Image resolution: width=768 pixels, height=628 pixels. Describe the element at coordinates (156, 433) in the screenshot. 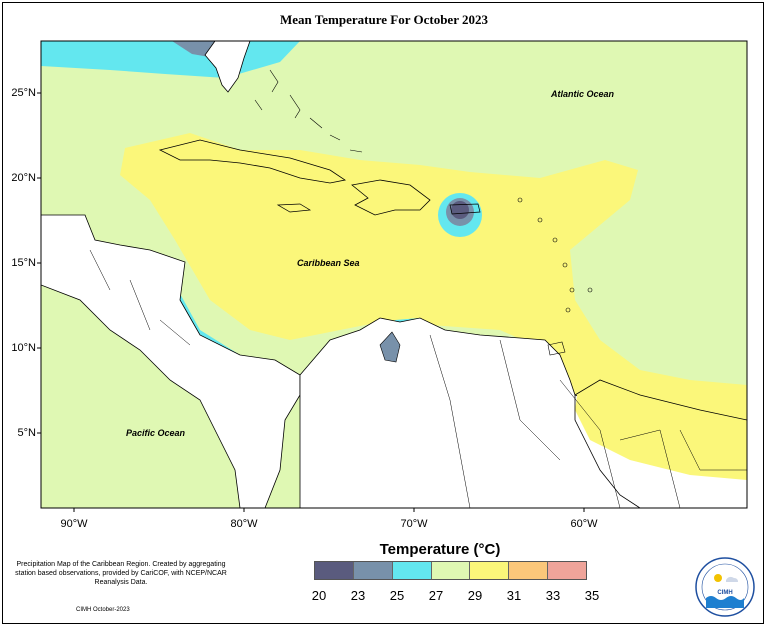

I see `label-pacific-ocean: Pacific Ocean` at that location.